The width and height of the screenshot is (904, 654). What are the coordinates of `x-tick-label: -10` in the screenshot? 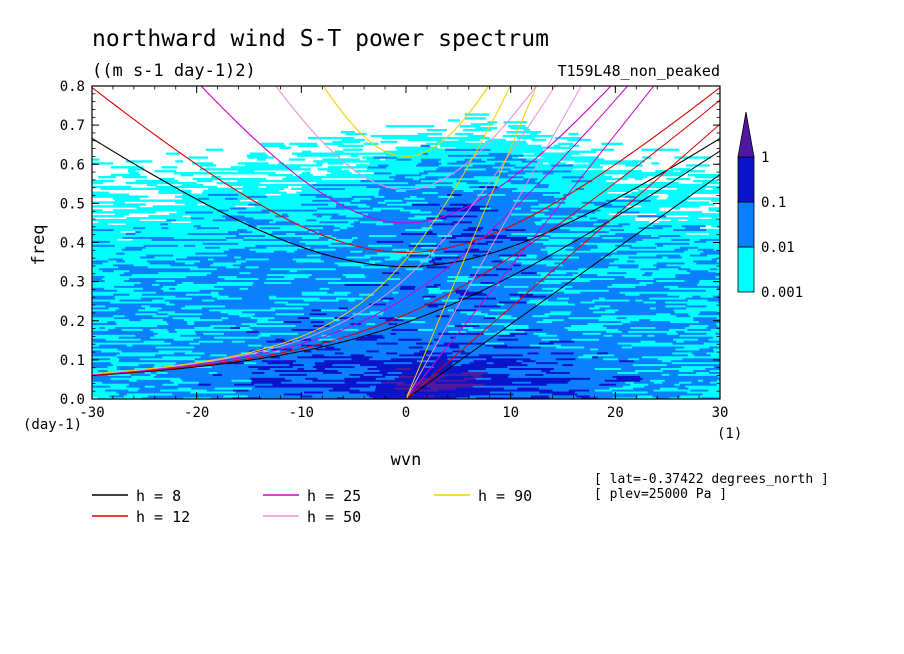 It's located at (301, 413).